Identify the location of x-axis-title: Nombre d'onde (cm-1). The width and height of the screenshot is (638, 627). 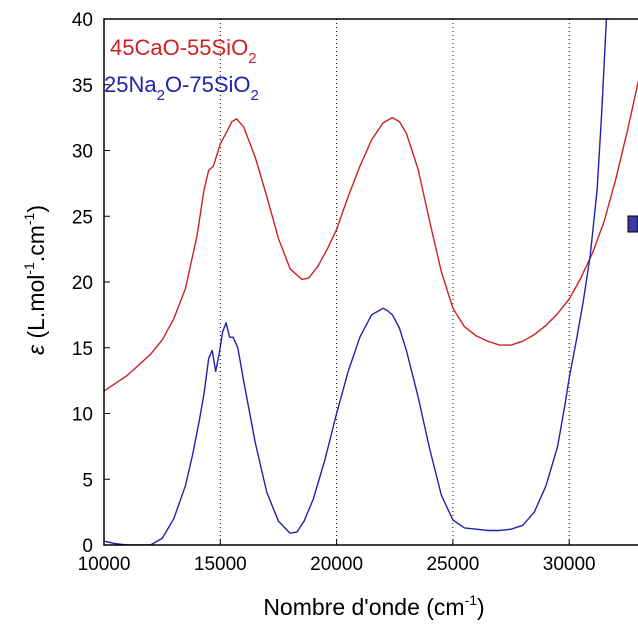
(373, 606).